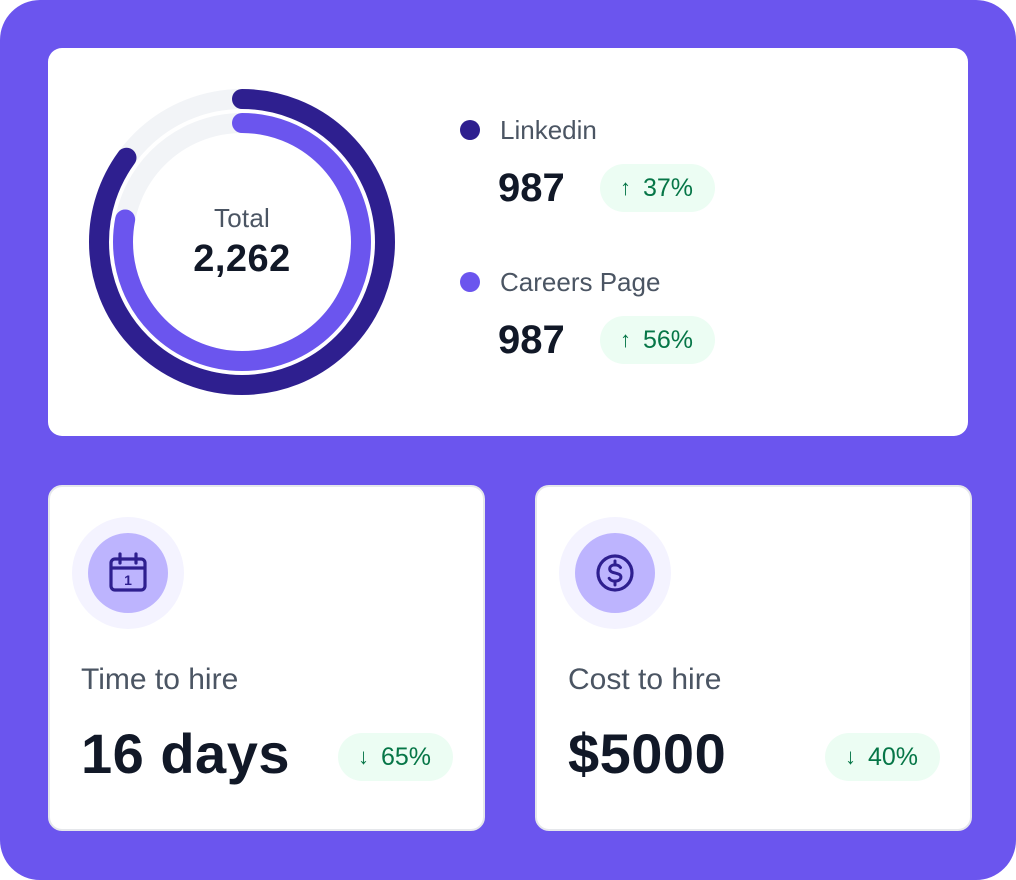 This screenshot has width=1016, height=880. I want to click on careers-page-arc, so click(242, 242).